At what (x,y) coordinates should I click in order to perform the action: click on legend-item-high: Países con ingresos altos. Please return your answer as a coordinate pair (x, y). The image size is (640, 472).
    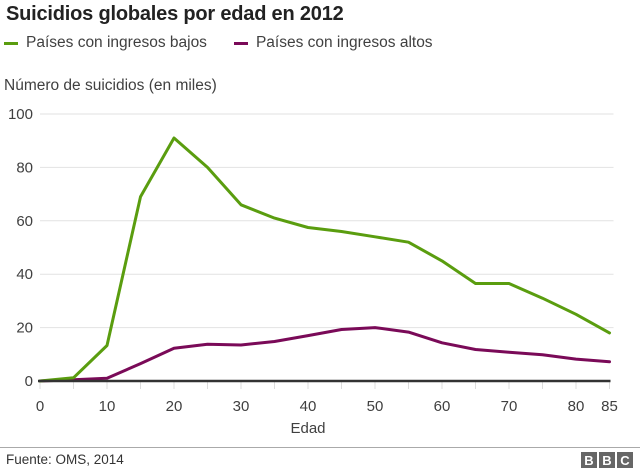
    Looking at the image, I should click on (333, 43).